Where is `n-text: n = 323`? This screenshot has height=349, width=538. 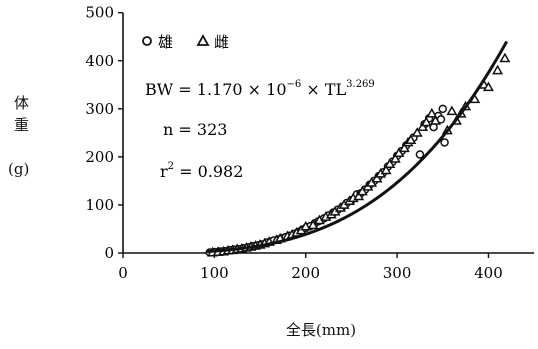 n-text: n = 323 is located at coordinates (195, 129).